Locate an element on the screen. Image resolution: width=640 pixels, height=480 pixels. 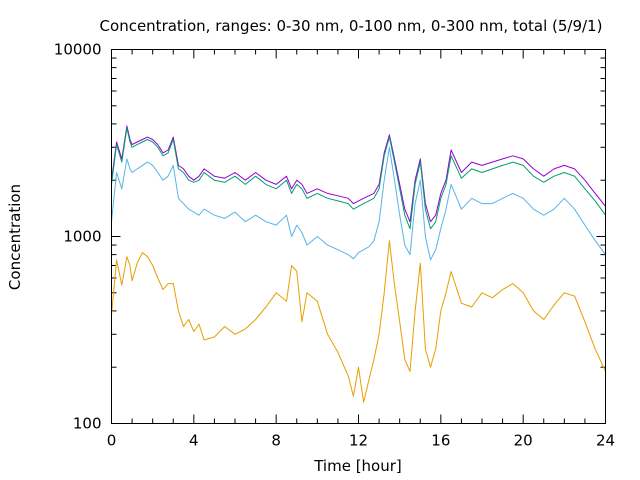
x-tick-label: 12 is located at coordinates (358, 441).